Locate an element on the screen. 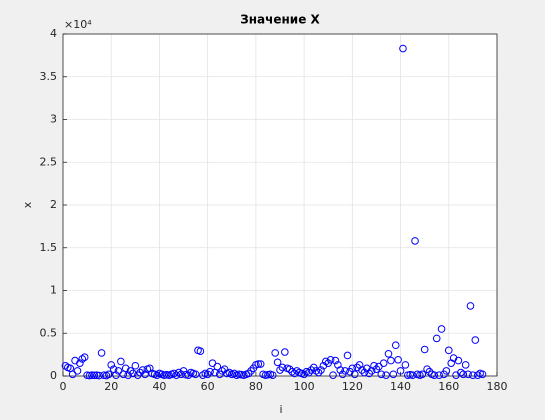 The image size is (545, 420). x-axis-label: i is located at coordinates (280, 409).